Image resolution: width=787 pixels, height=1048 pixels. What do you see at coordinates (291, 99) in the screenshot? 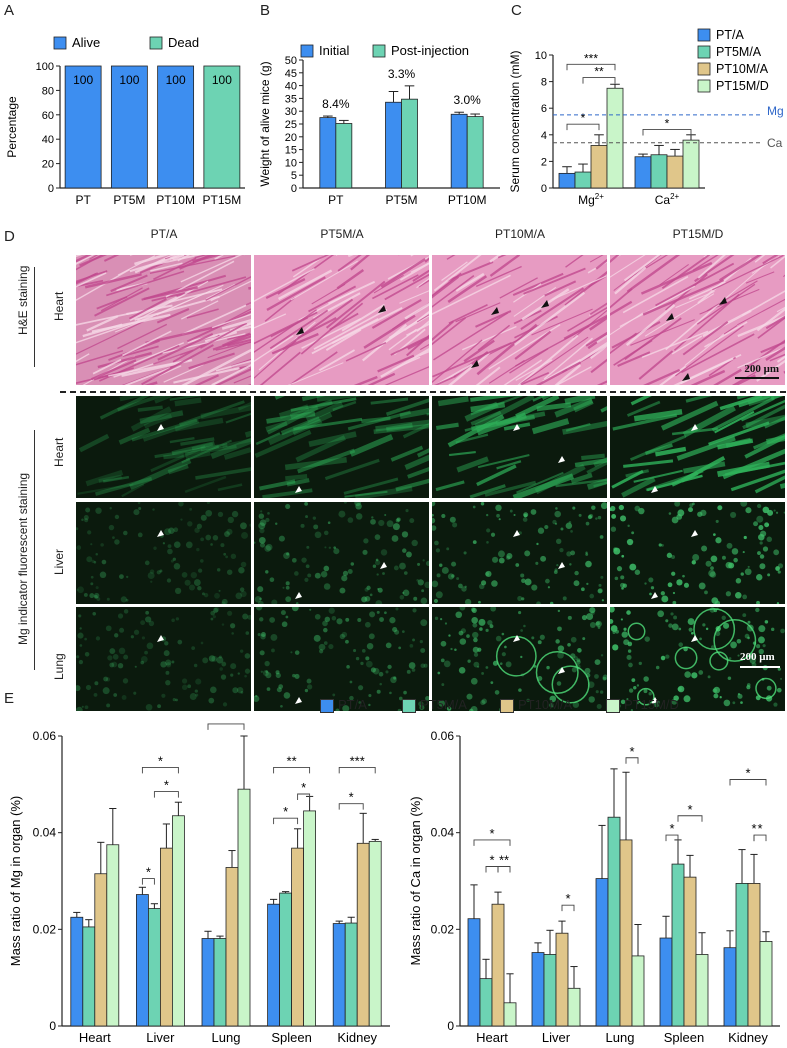
I see `y-tick-label: 35` at bounding box center [291, 99].